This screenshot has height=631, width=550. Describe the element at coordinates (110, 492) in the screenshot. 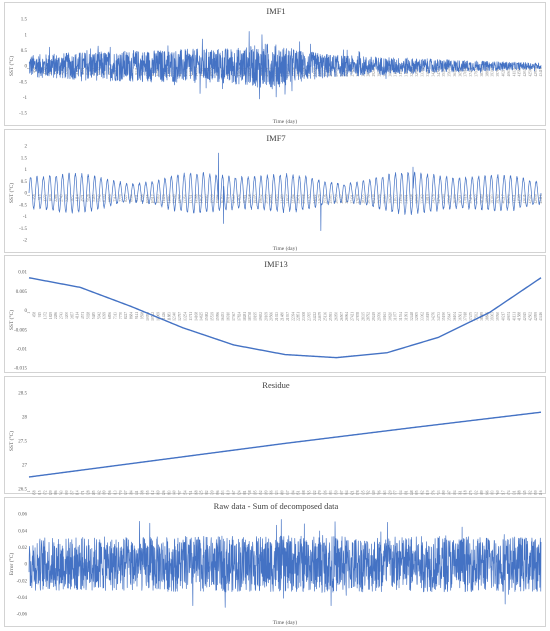

I see `x-tick-label: 6856` at that location.